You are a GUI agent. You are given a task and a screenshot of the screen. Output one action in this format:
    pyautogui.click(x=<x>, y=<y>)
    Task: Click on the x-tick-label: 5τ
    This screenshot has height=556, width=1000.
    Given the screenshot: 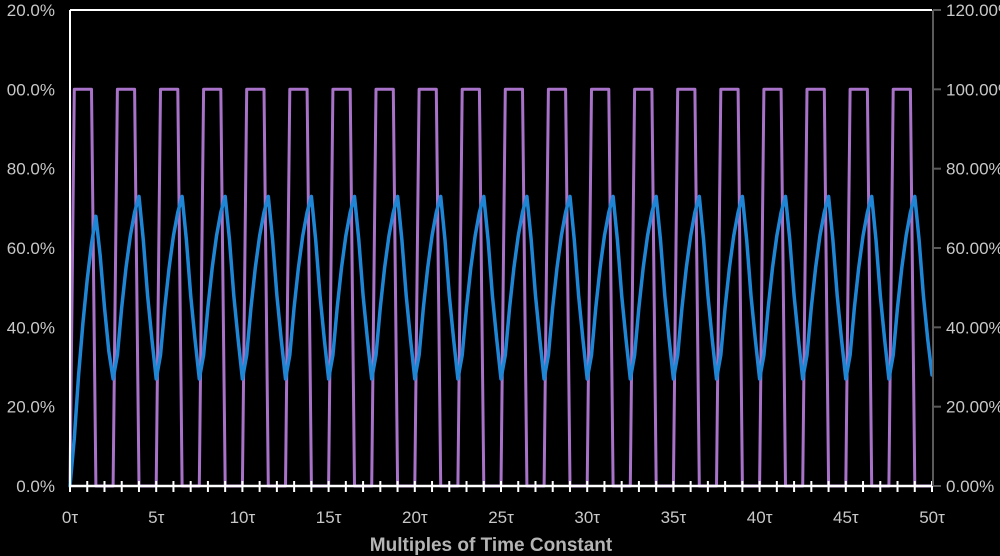 What is the action you would take?
    pyautogui.click(x=156, y=517)
    